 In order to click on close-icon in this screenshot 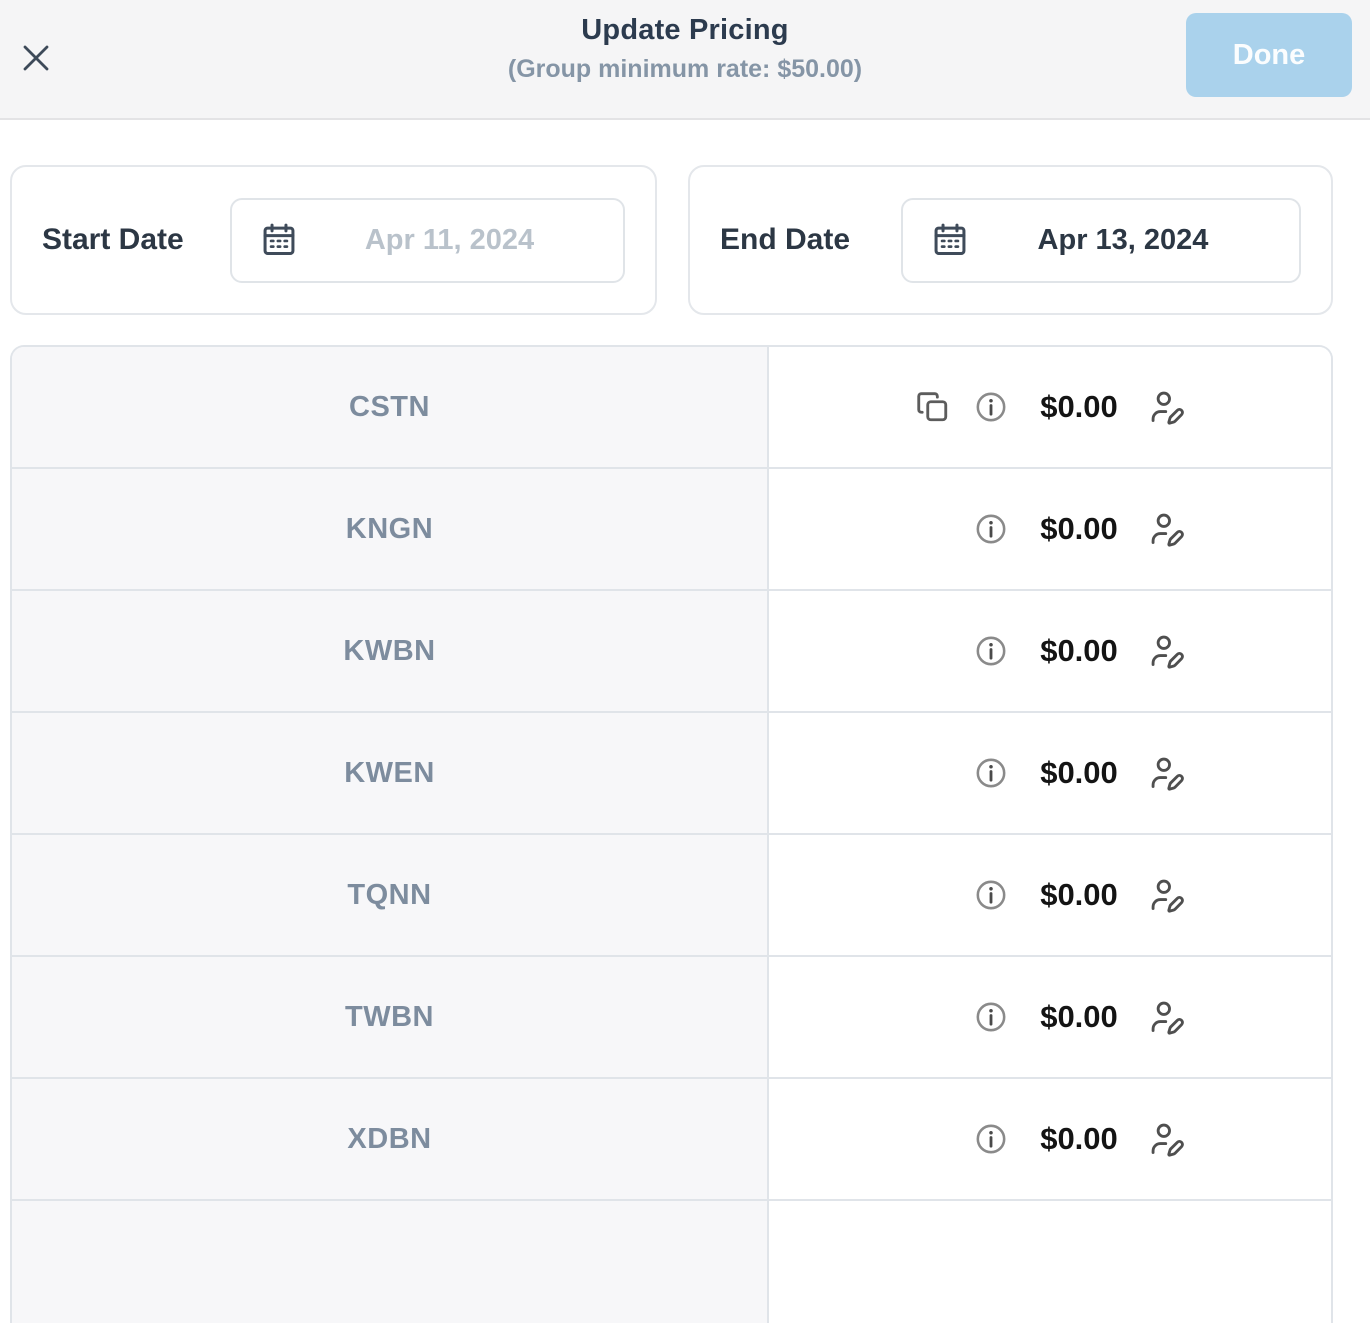, I will do `click(36, 58)`.